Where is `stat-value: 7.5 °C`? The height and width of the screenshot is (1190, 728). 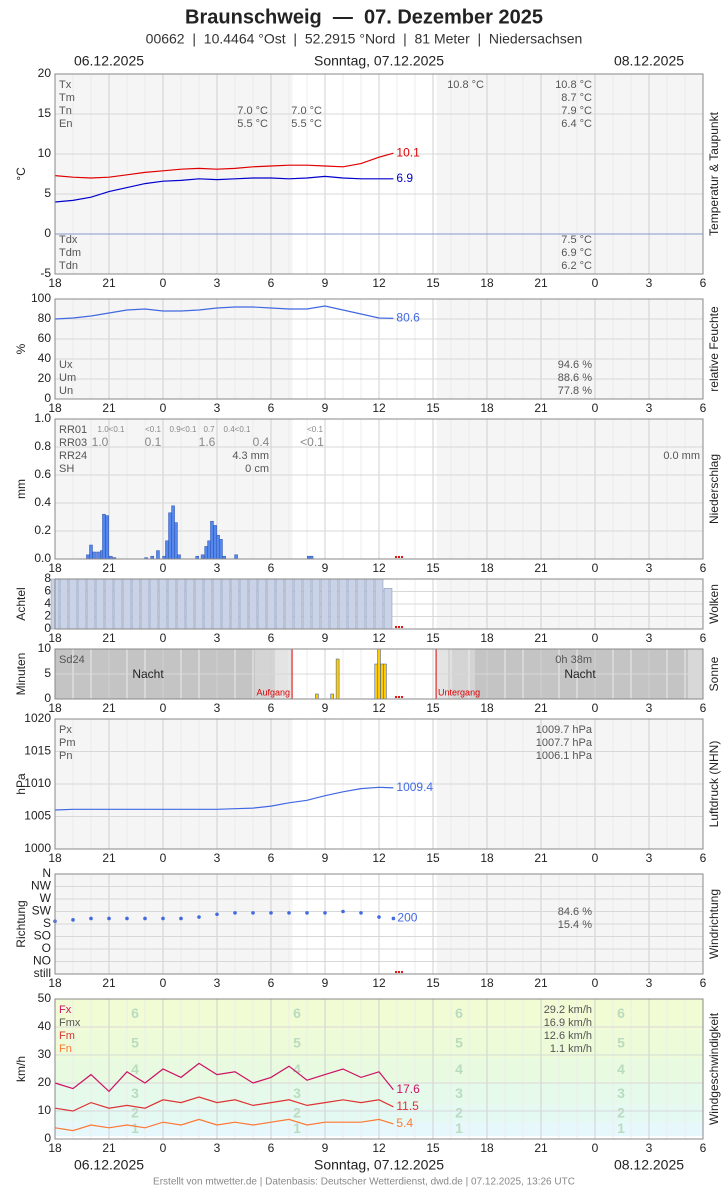
stat-value: 7.5 °C is located at coordinates (576, 240).